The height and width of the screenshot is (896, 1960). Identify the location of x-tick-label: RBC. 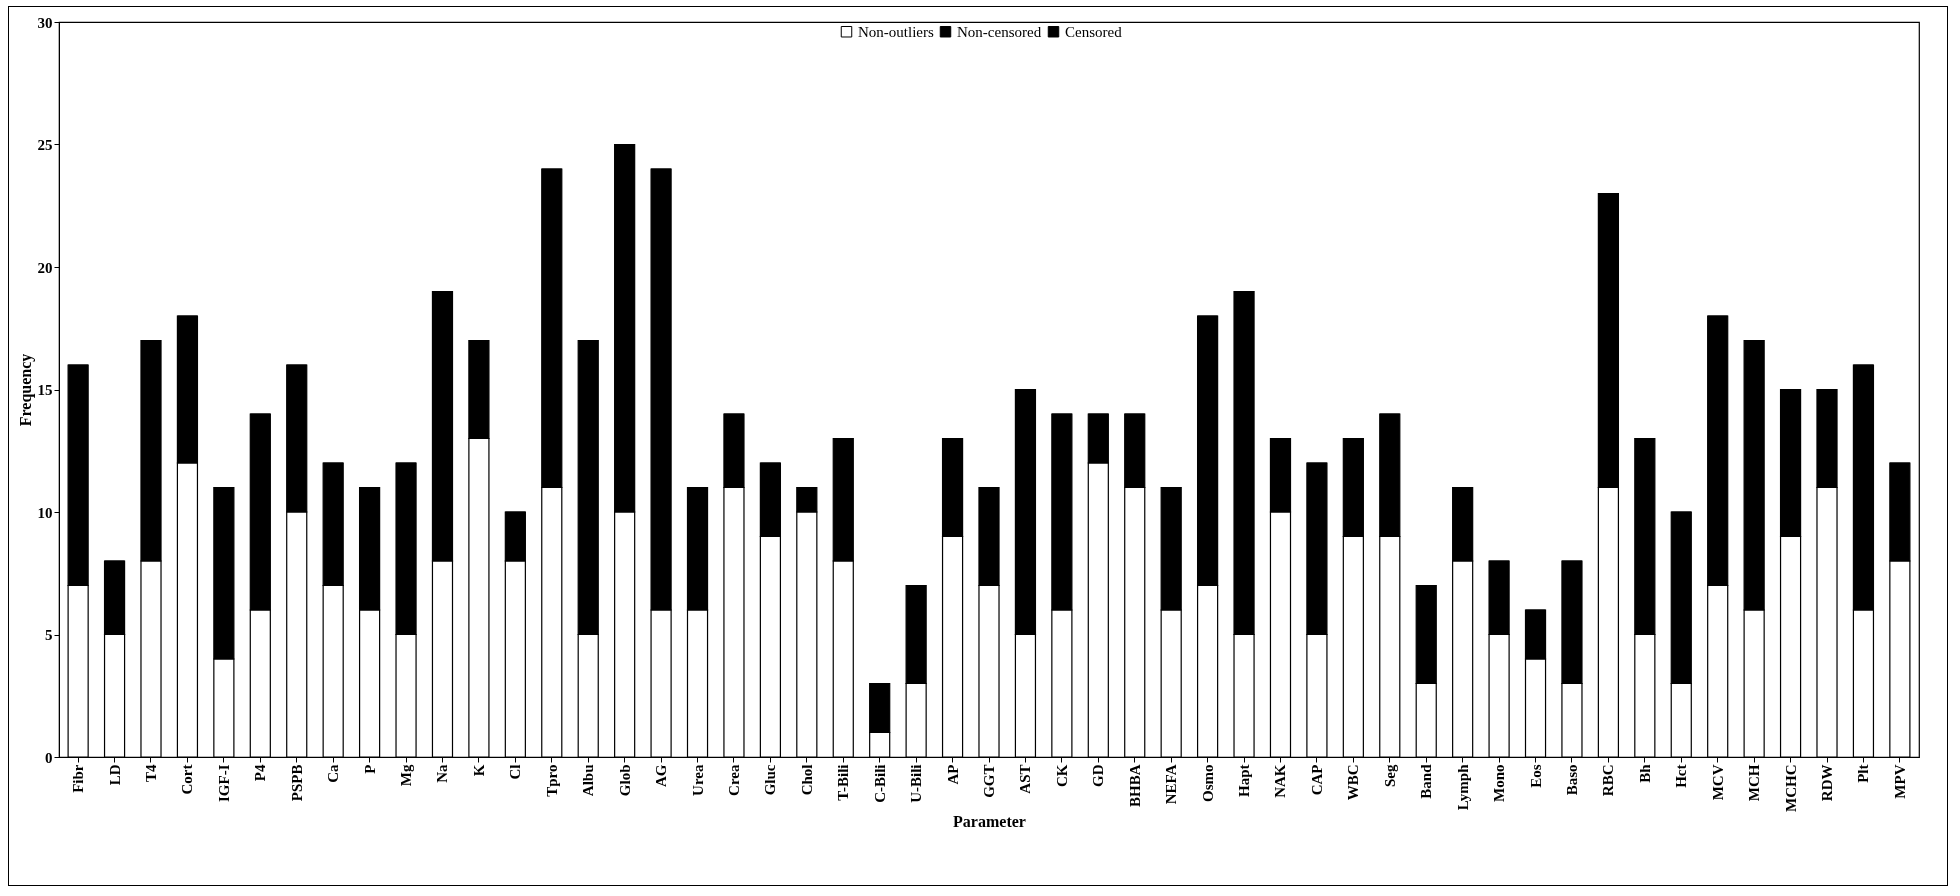
(1608, 780).